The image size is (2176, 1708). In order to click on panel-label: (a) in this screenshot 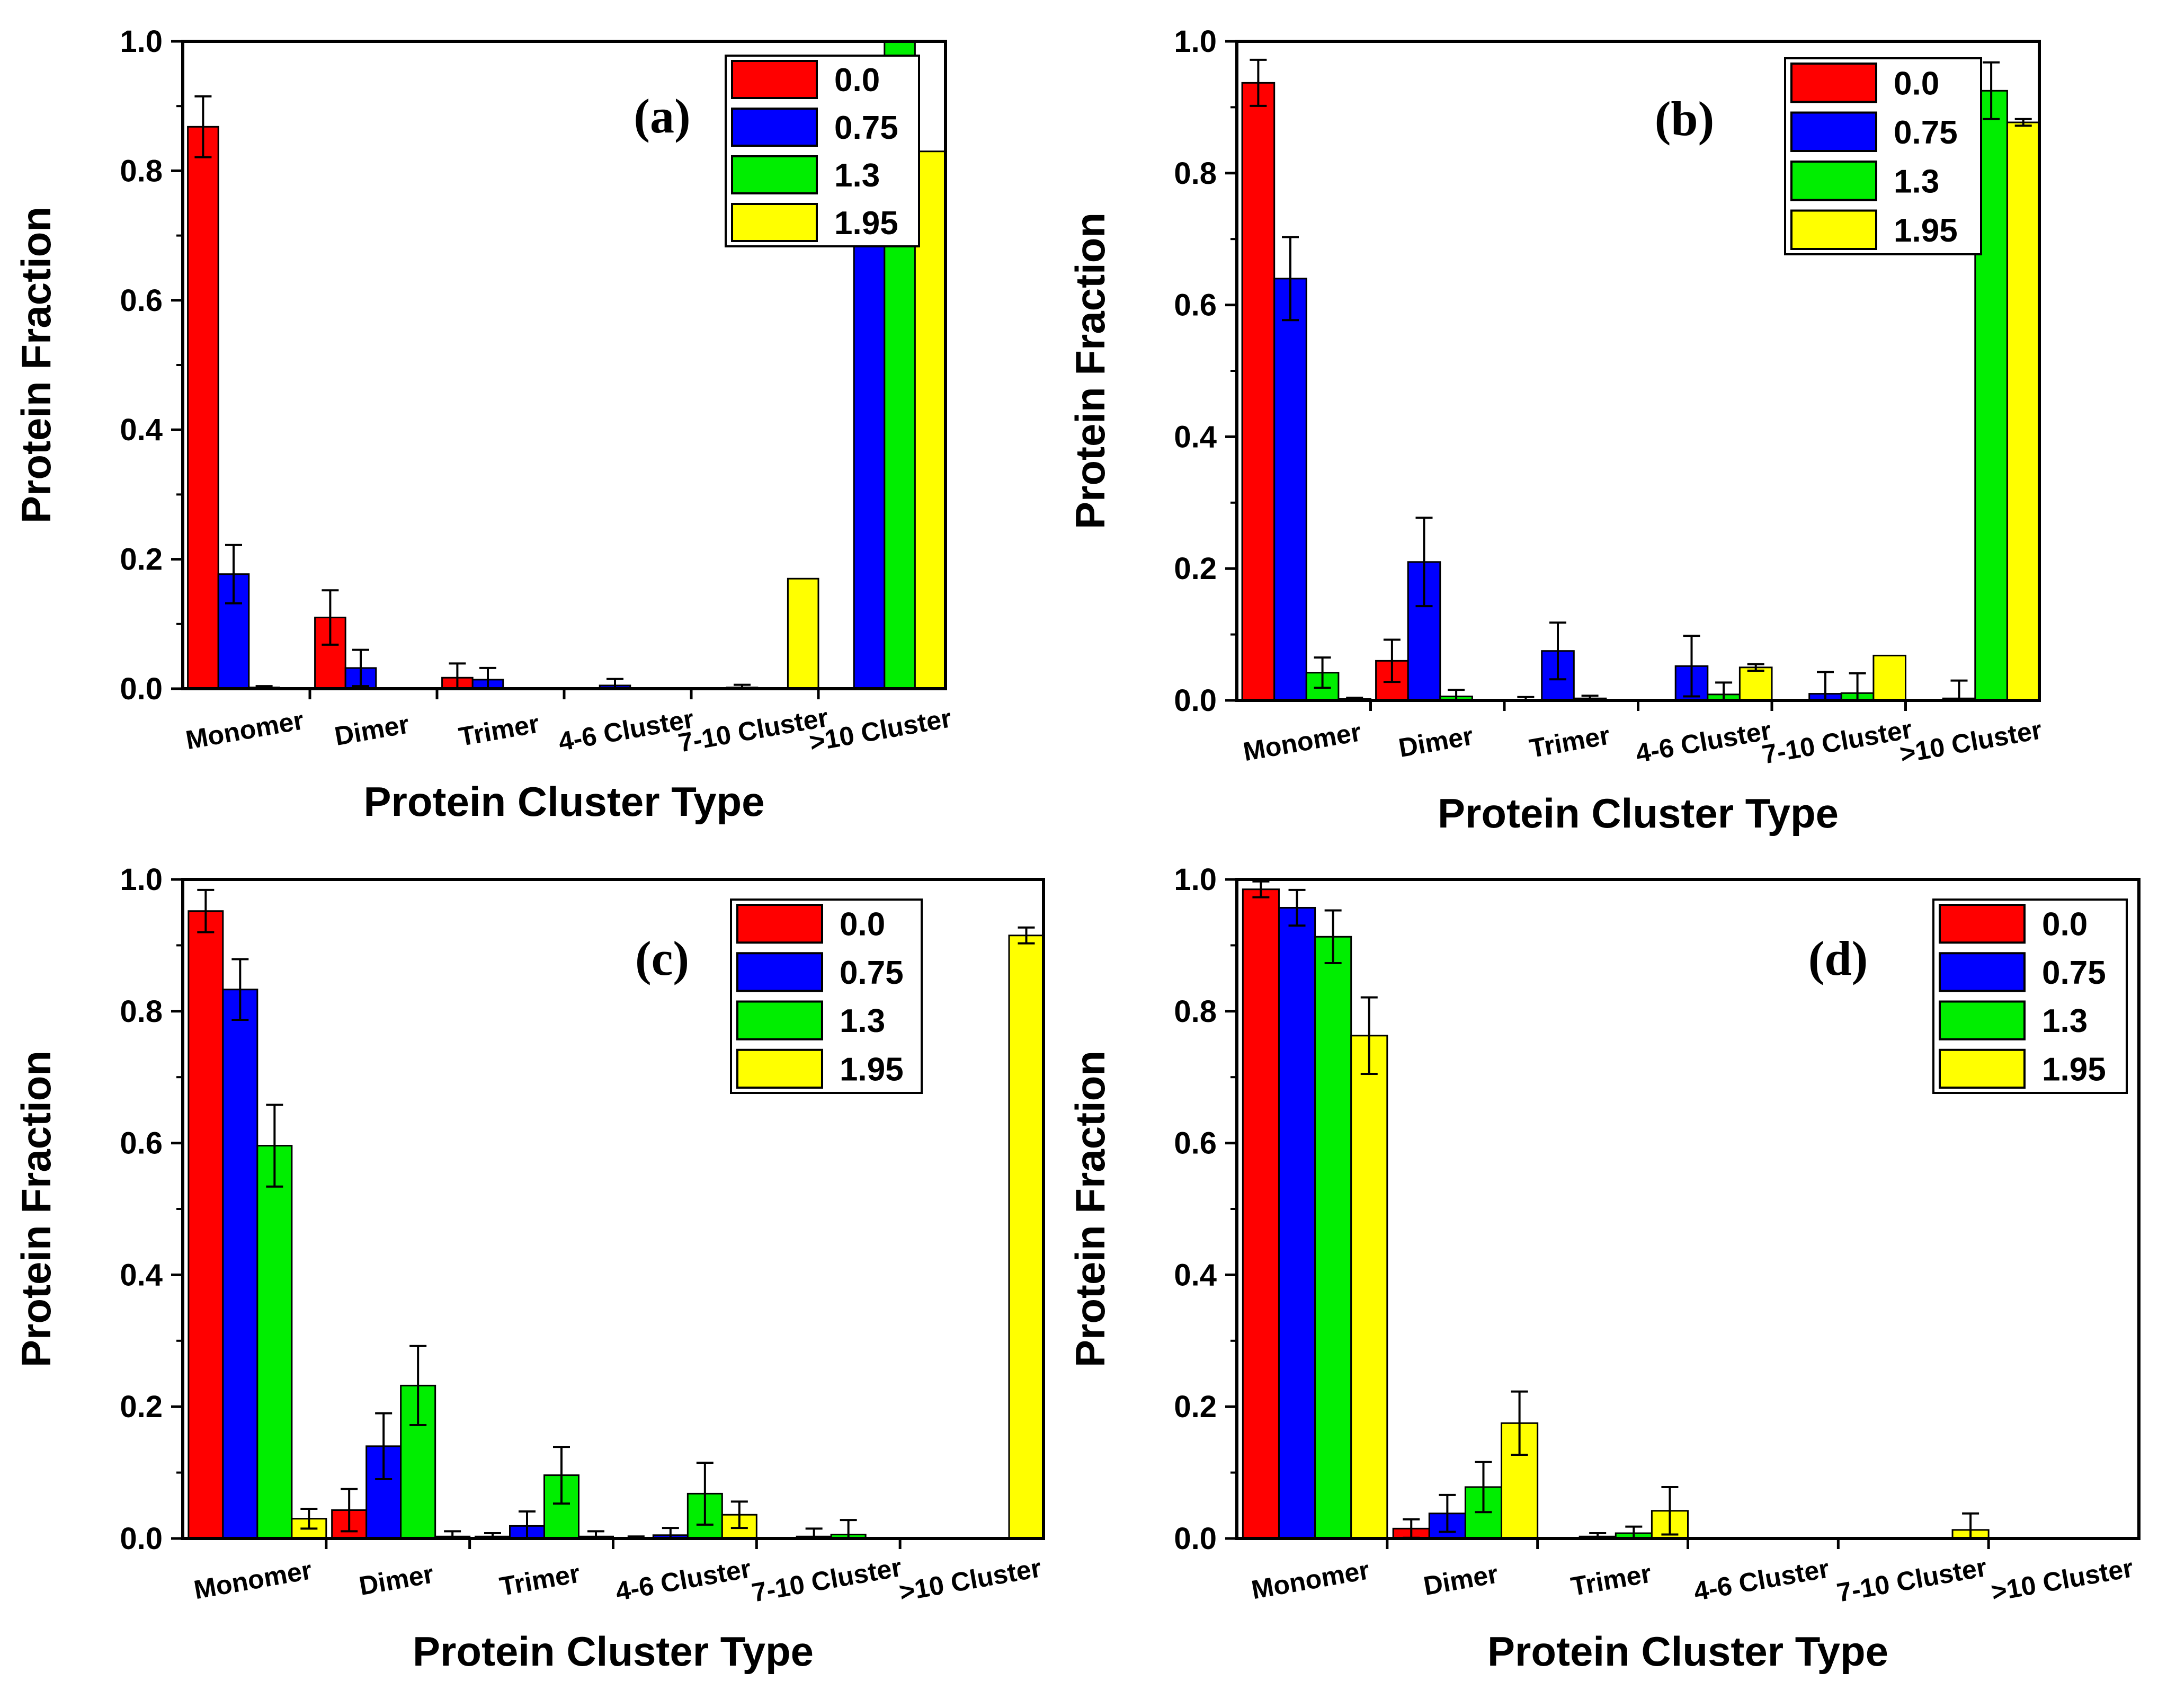, I will do `click(662, 116)`.